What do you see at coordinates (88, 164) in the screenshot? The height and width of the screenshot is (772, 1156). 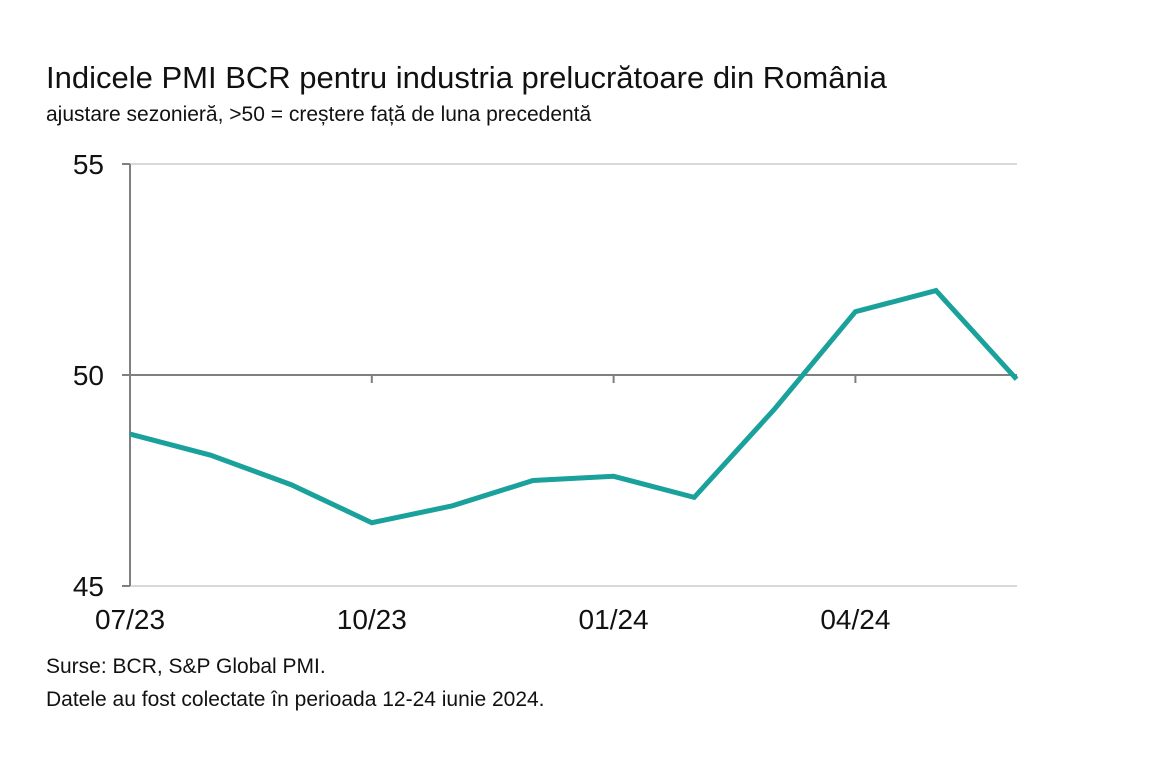 I see `y-tick-label-55: 55` at bounding box center [88, 164].